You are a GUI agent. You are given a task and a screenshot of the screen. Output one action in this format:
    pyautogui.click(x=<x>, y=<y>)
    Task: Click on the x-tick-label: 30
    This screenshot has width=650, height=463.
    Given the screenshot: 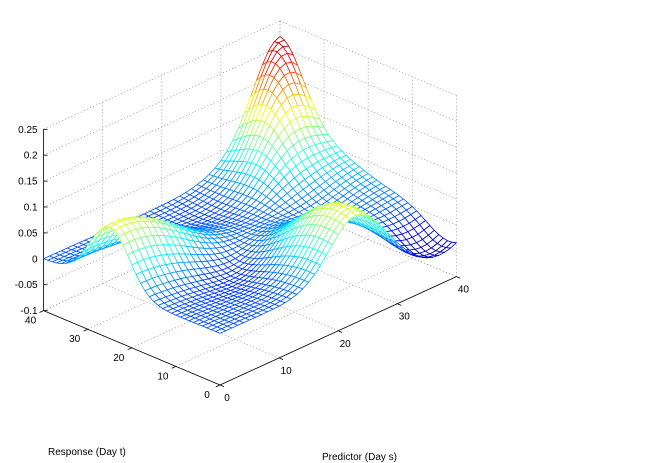 What is the action you would take?
    pyautogui.click(x=405, y=317)
    